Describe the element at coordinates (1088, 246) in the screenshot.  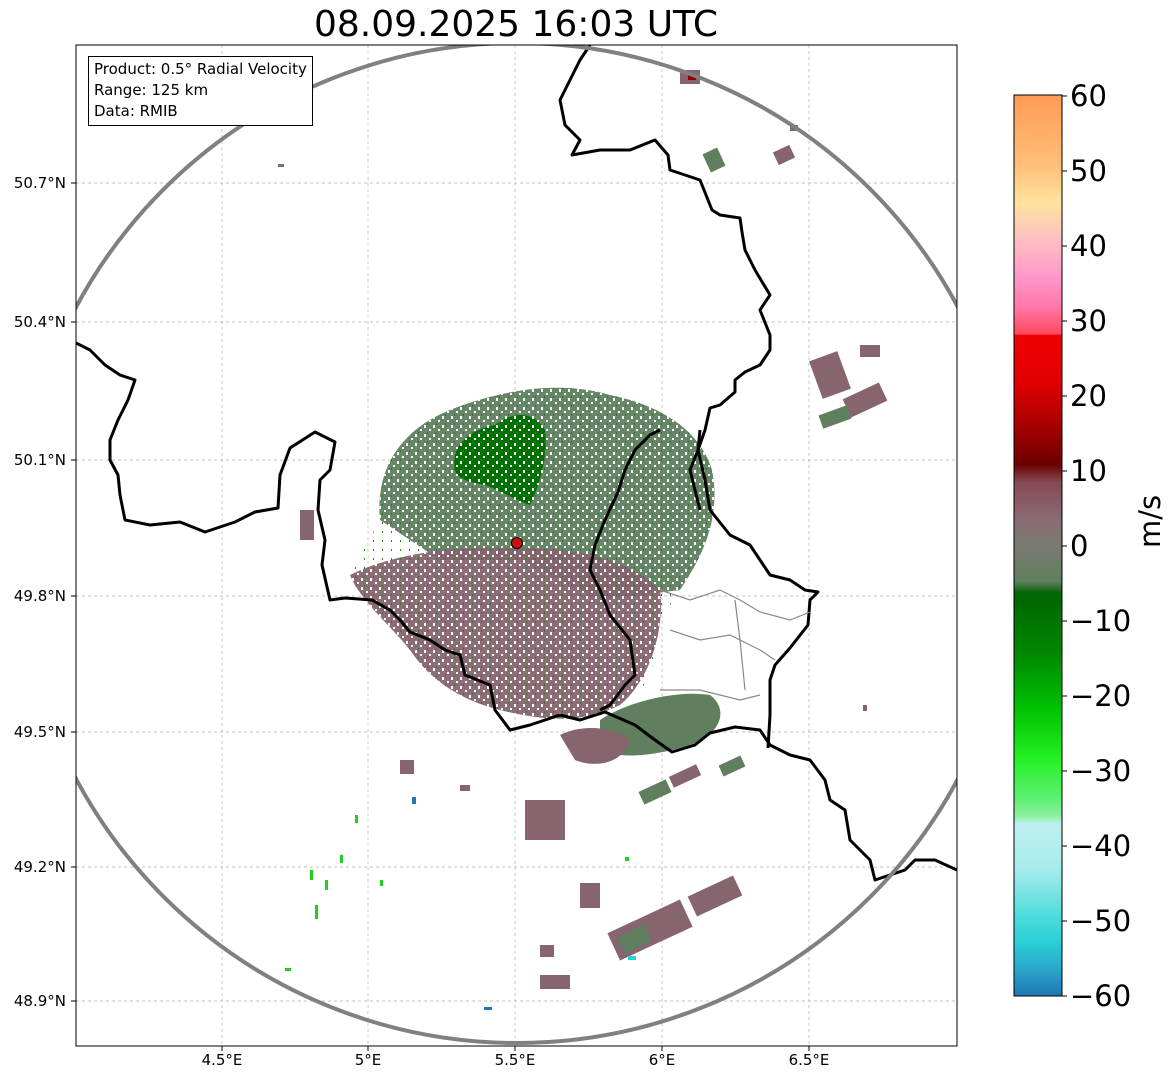
I see `colorbar-tick-label: 40` at that location.